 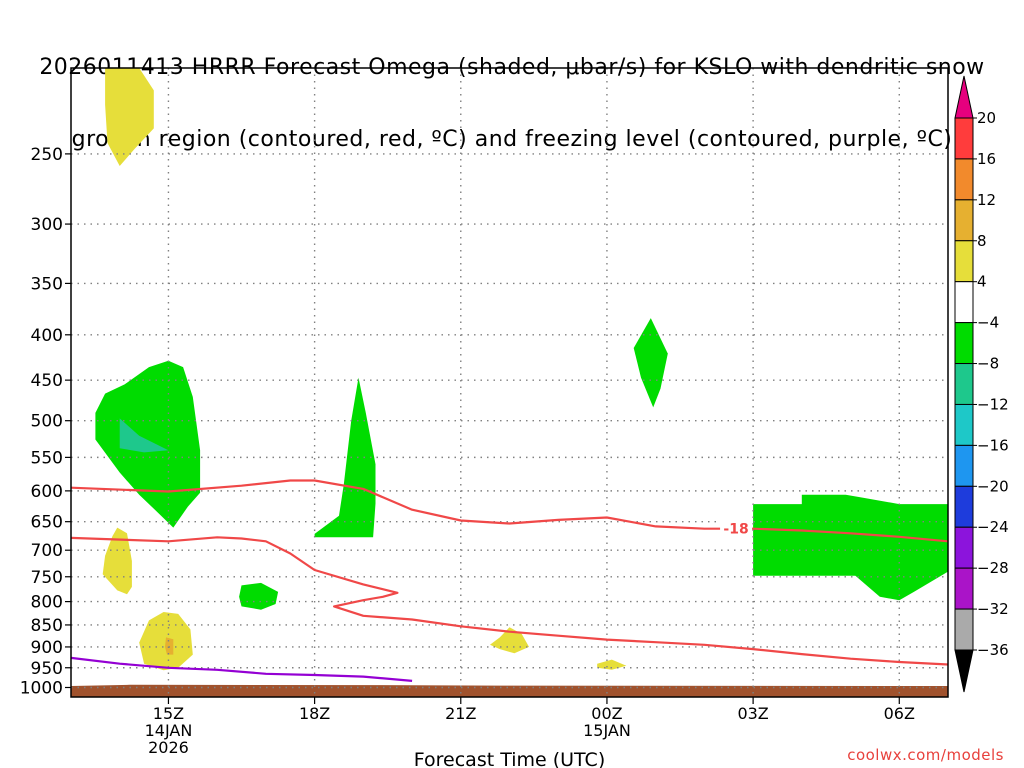 I want to click on y-tick-label: 400, so click(x=47, y=336).